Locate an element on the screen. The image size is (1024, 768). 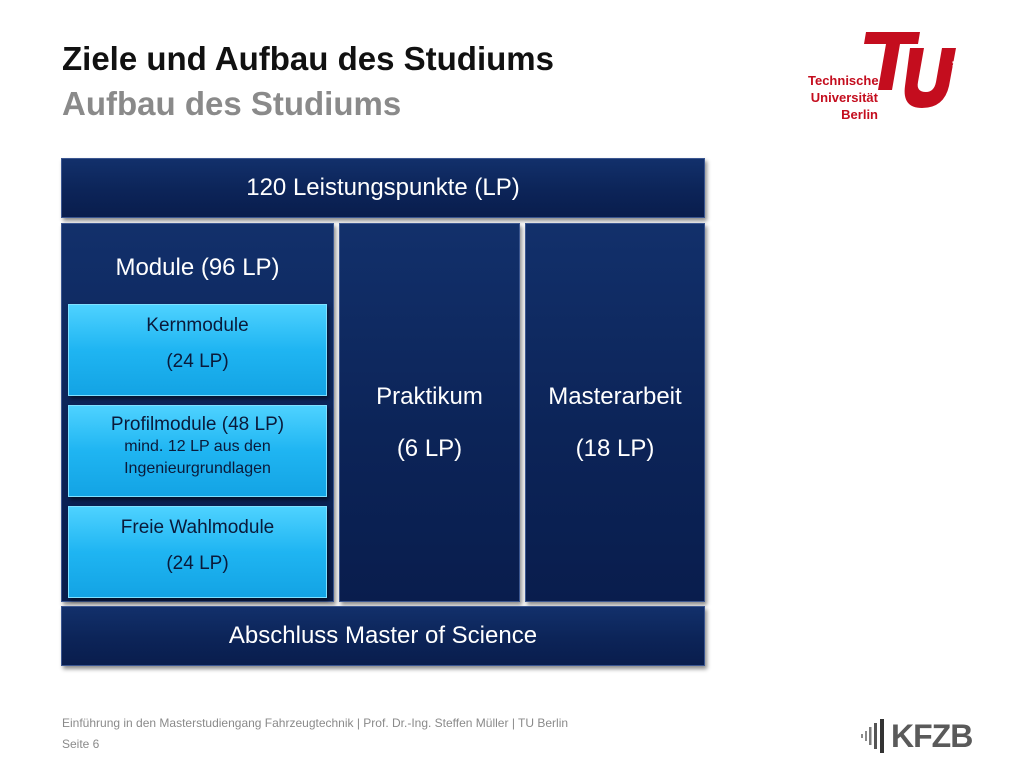
wahlmodule-box: Freie Wahlmodule (24 LP) is located at coordinates (197, 552).